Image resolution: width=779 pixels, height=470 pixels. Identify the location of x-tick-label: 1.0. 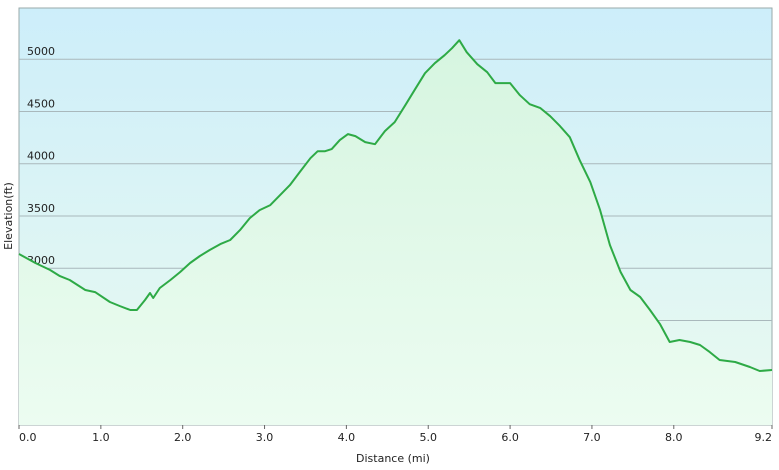
(101, 437).